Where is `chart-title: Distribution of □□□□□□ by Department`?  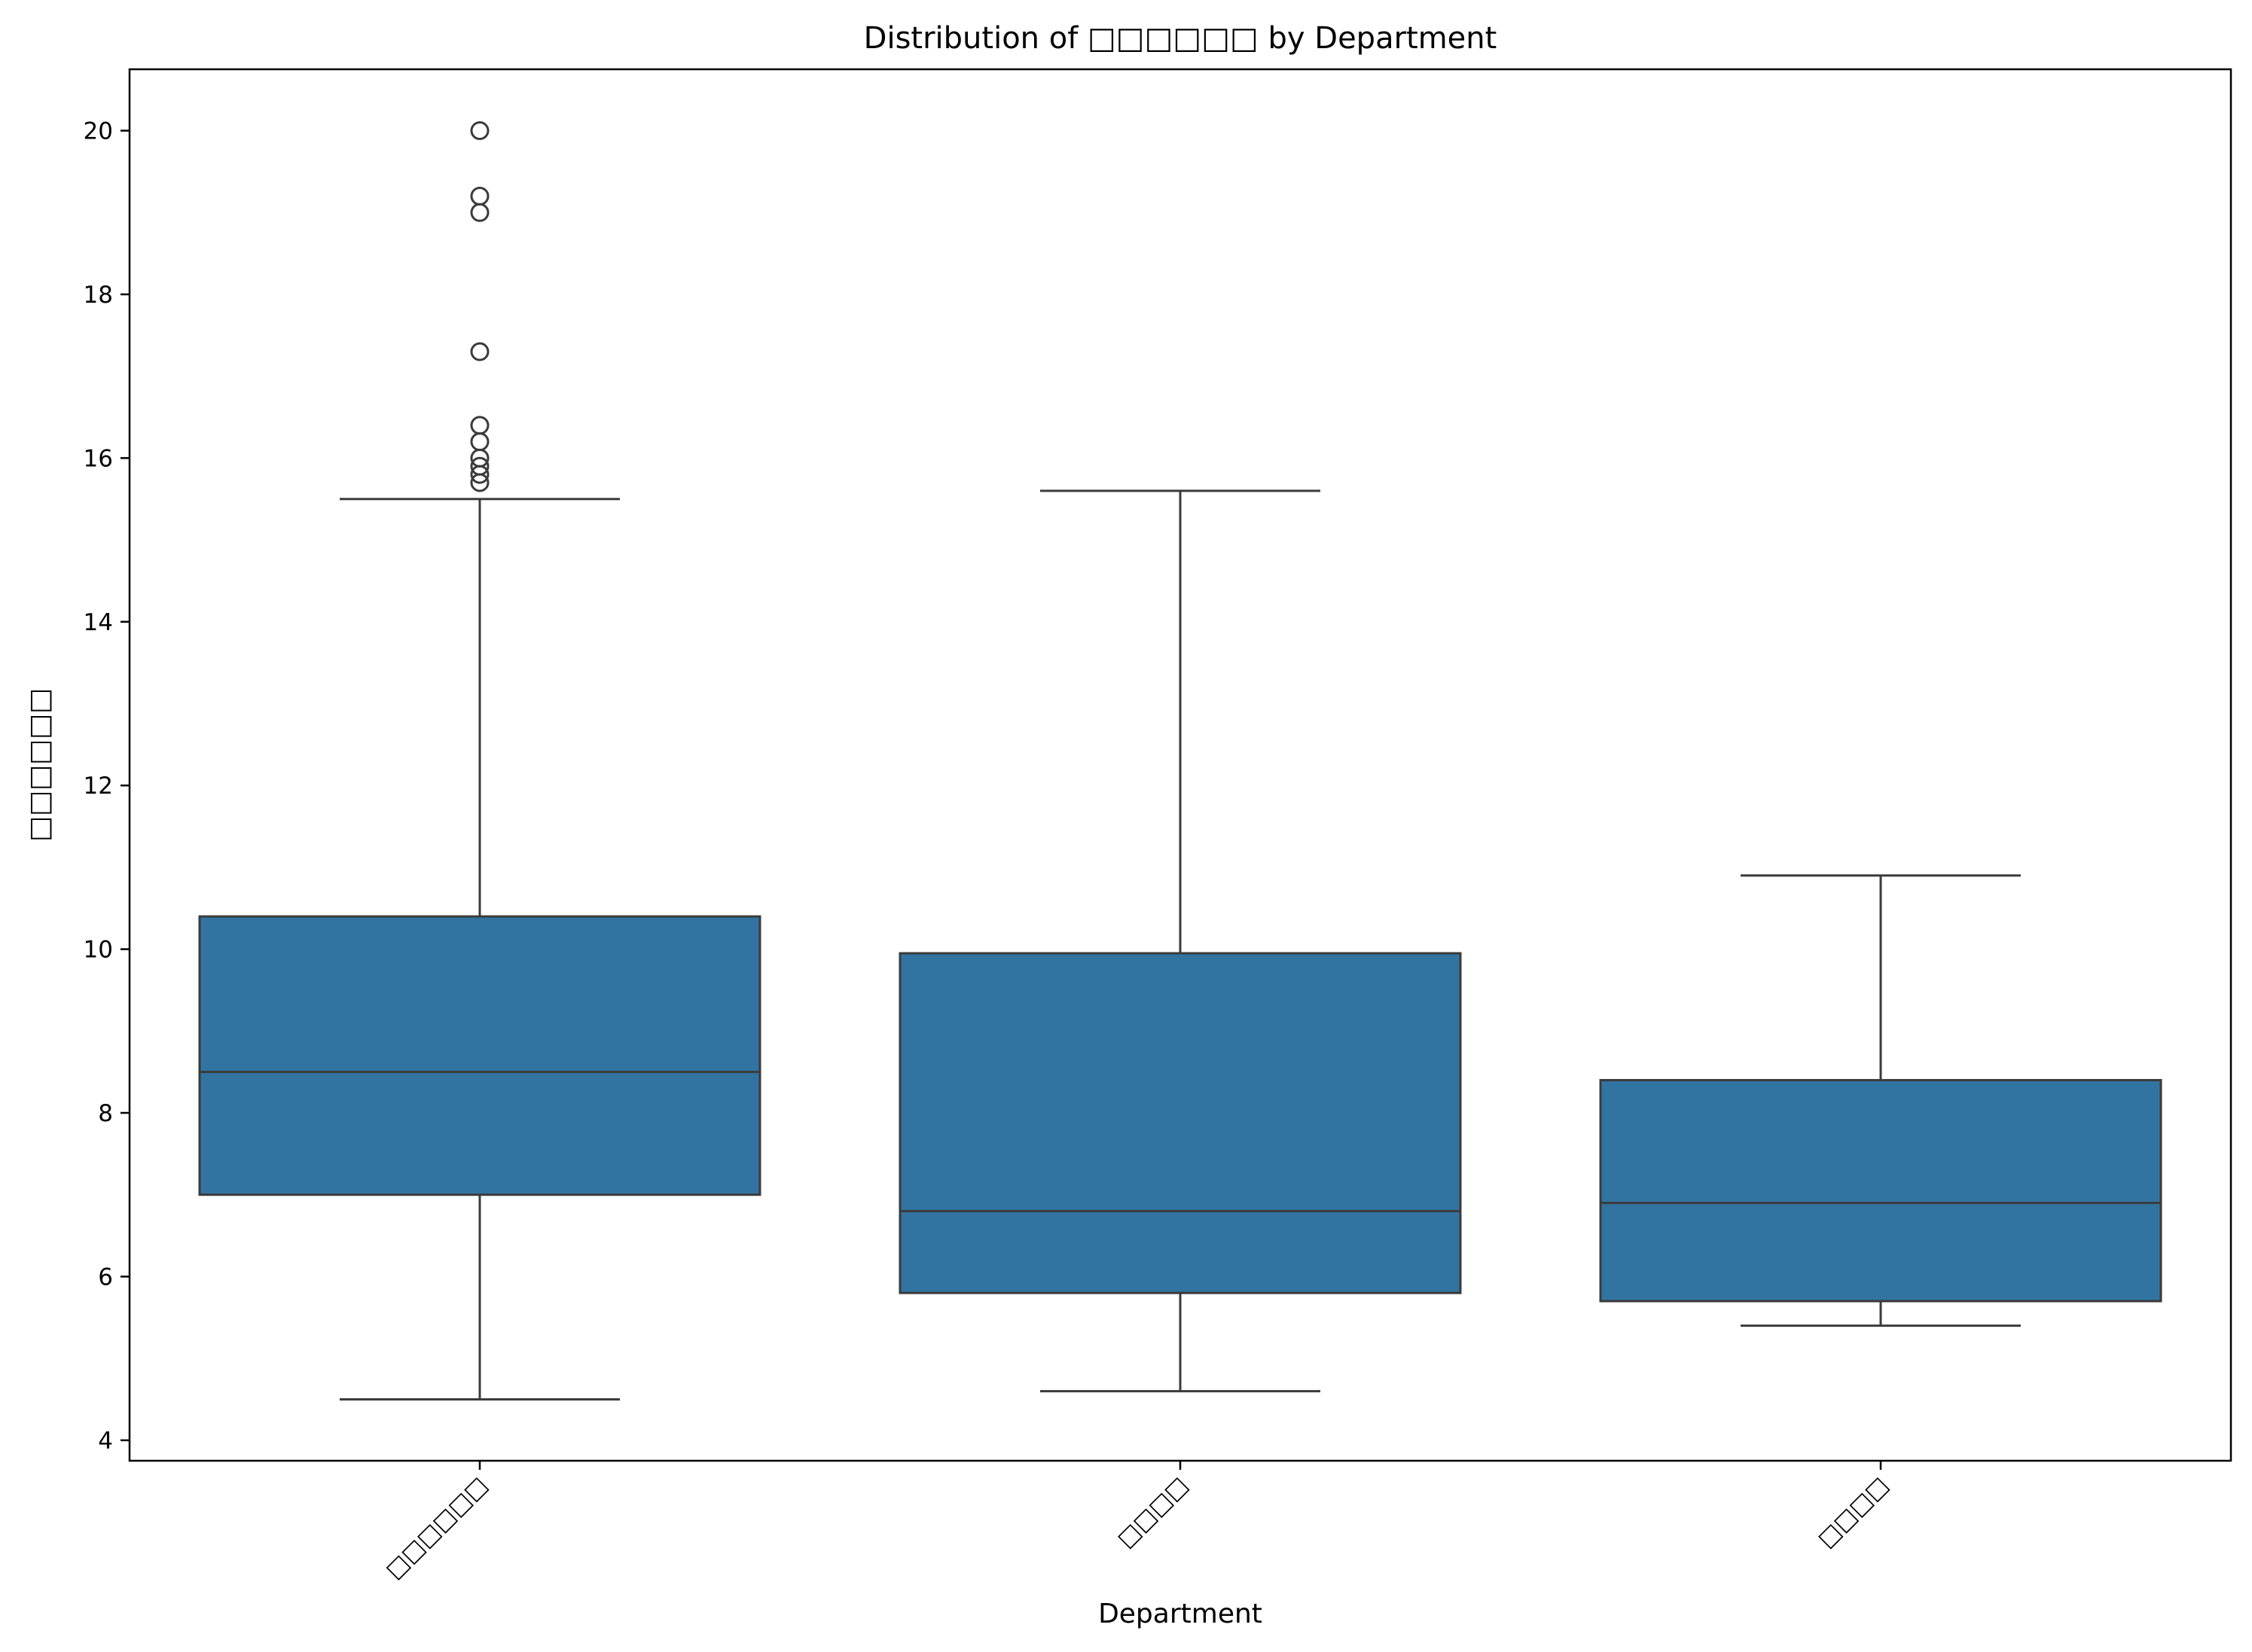
chart-title: Distribution of □□□□□□ by Department is located at coordinates (1180, 39).